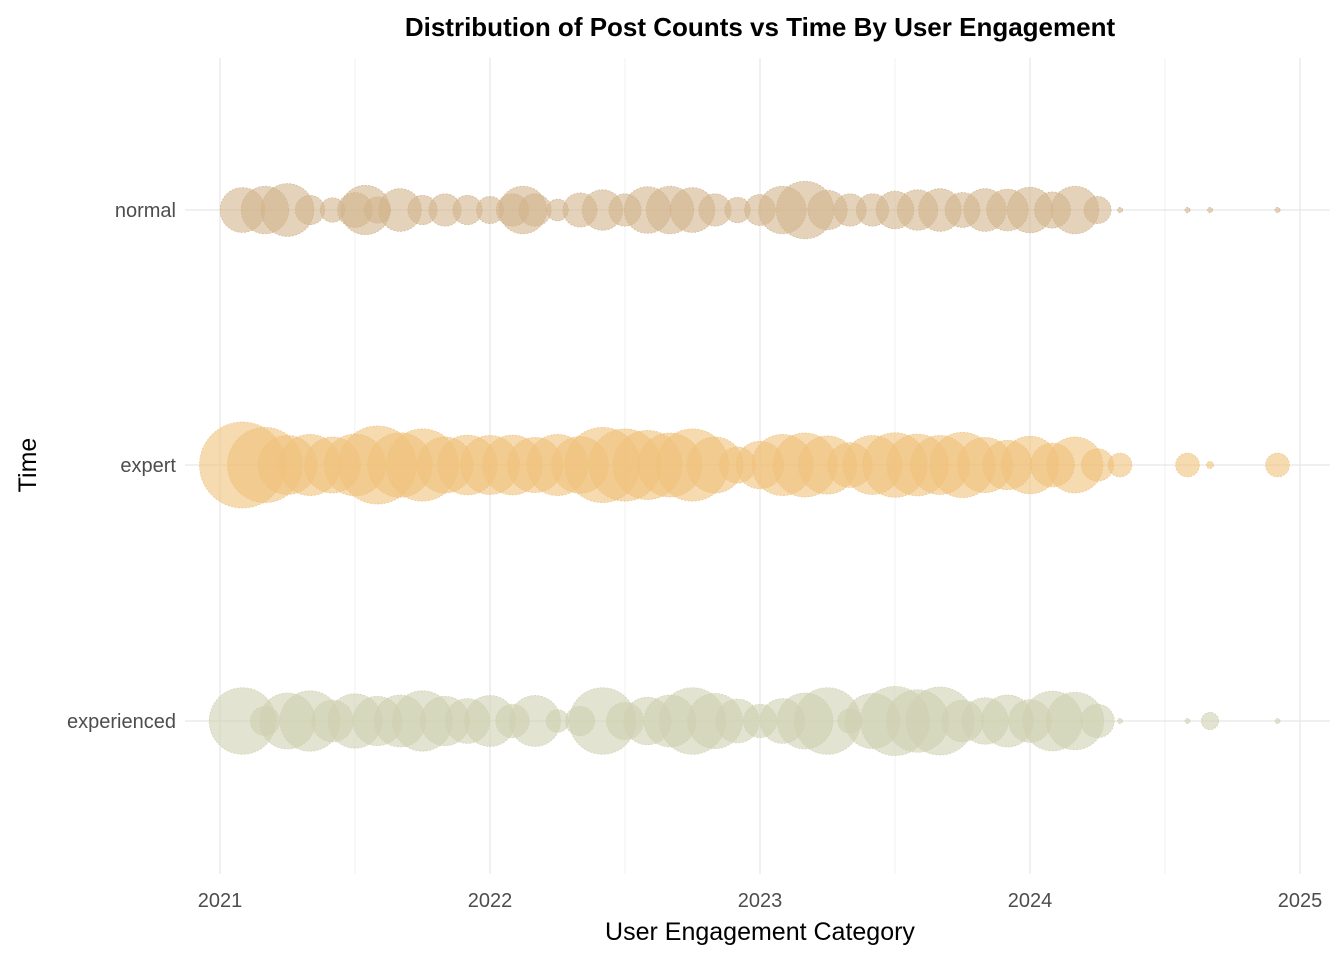  I want to click on x-tick-label: 2025, so click(1300, 901).